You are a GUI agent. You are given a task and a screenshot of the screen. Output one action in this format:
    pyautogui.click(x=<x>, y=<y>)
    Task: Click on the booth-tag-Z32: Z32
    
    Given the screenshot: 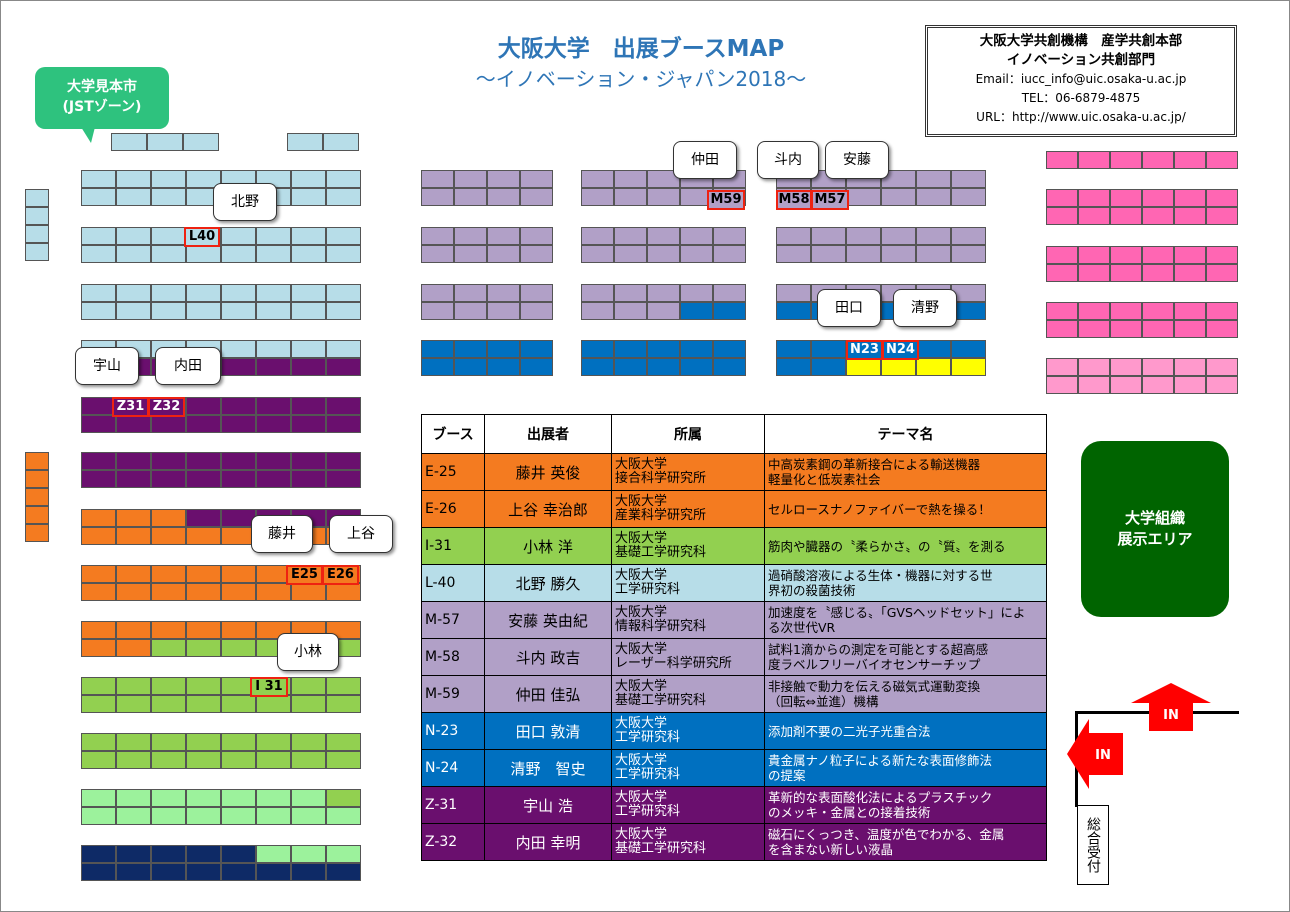 What is the action you would take?
    pyautogui.click(x=166, y=407)
    